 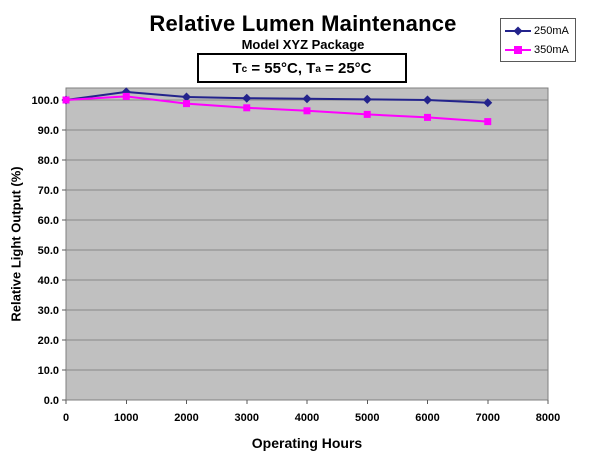 I want to click on ta-symbol: T, so click(x=311, y=68).